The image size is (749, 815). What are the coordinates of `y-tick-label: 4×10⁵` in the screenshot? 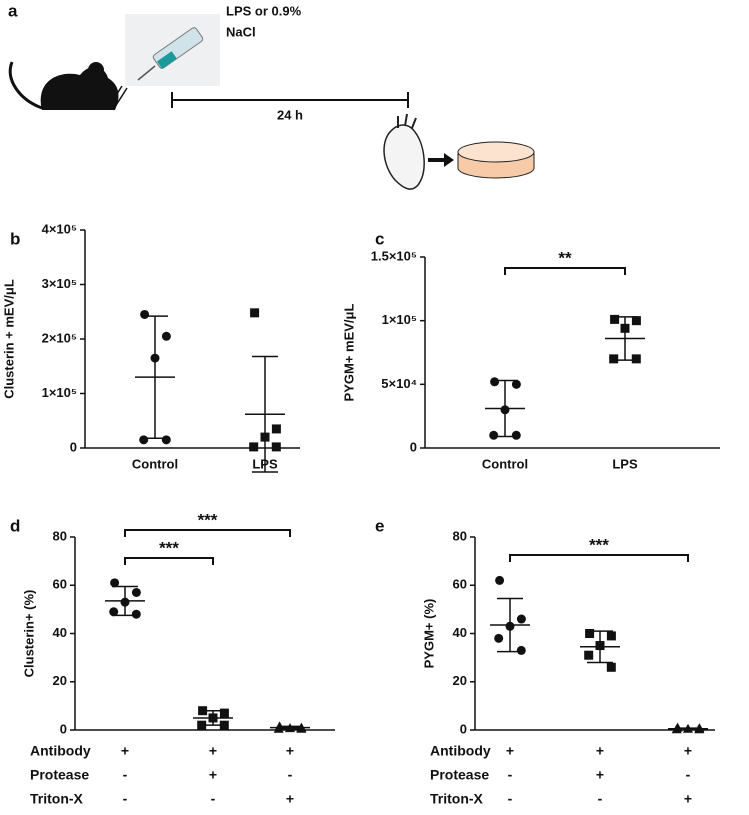 It's located at (59, 228).